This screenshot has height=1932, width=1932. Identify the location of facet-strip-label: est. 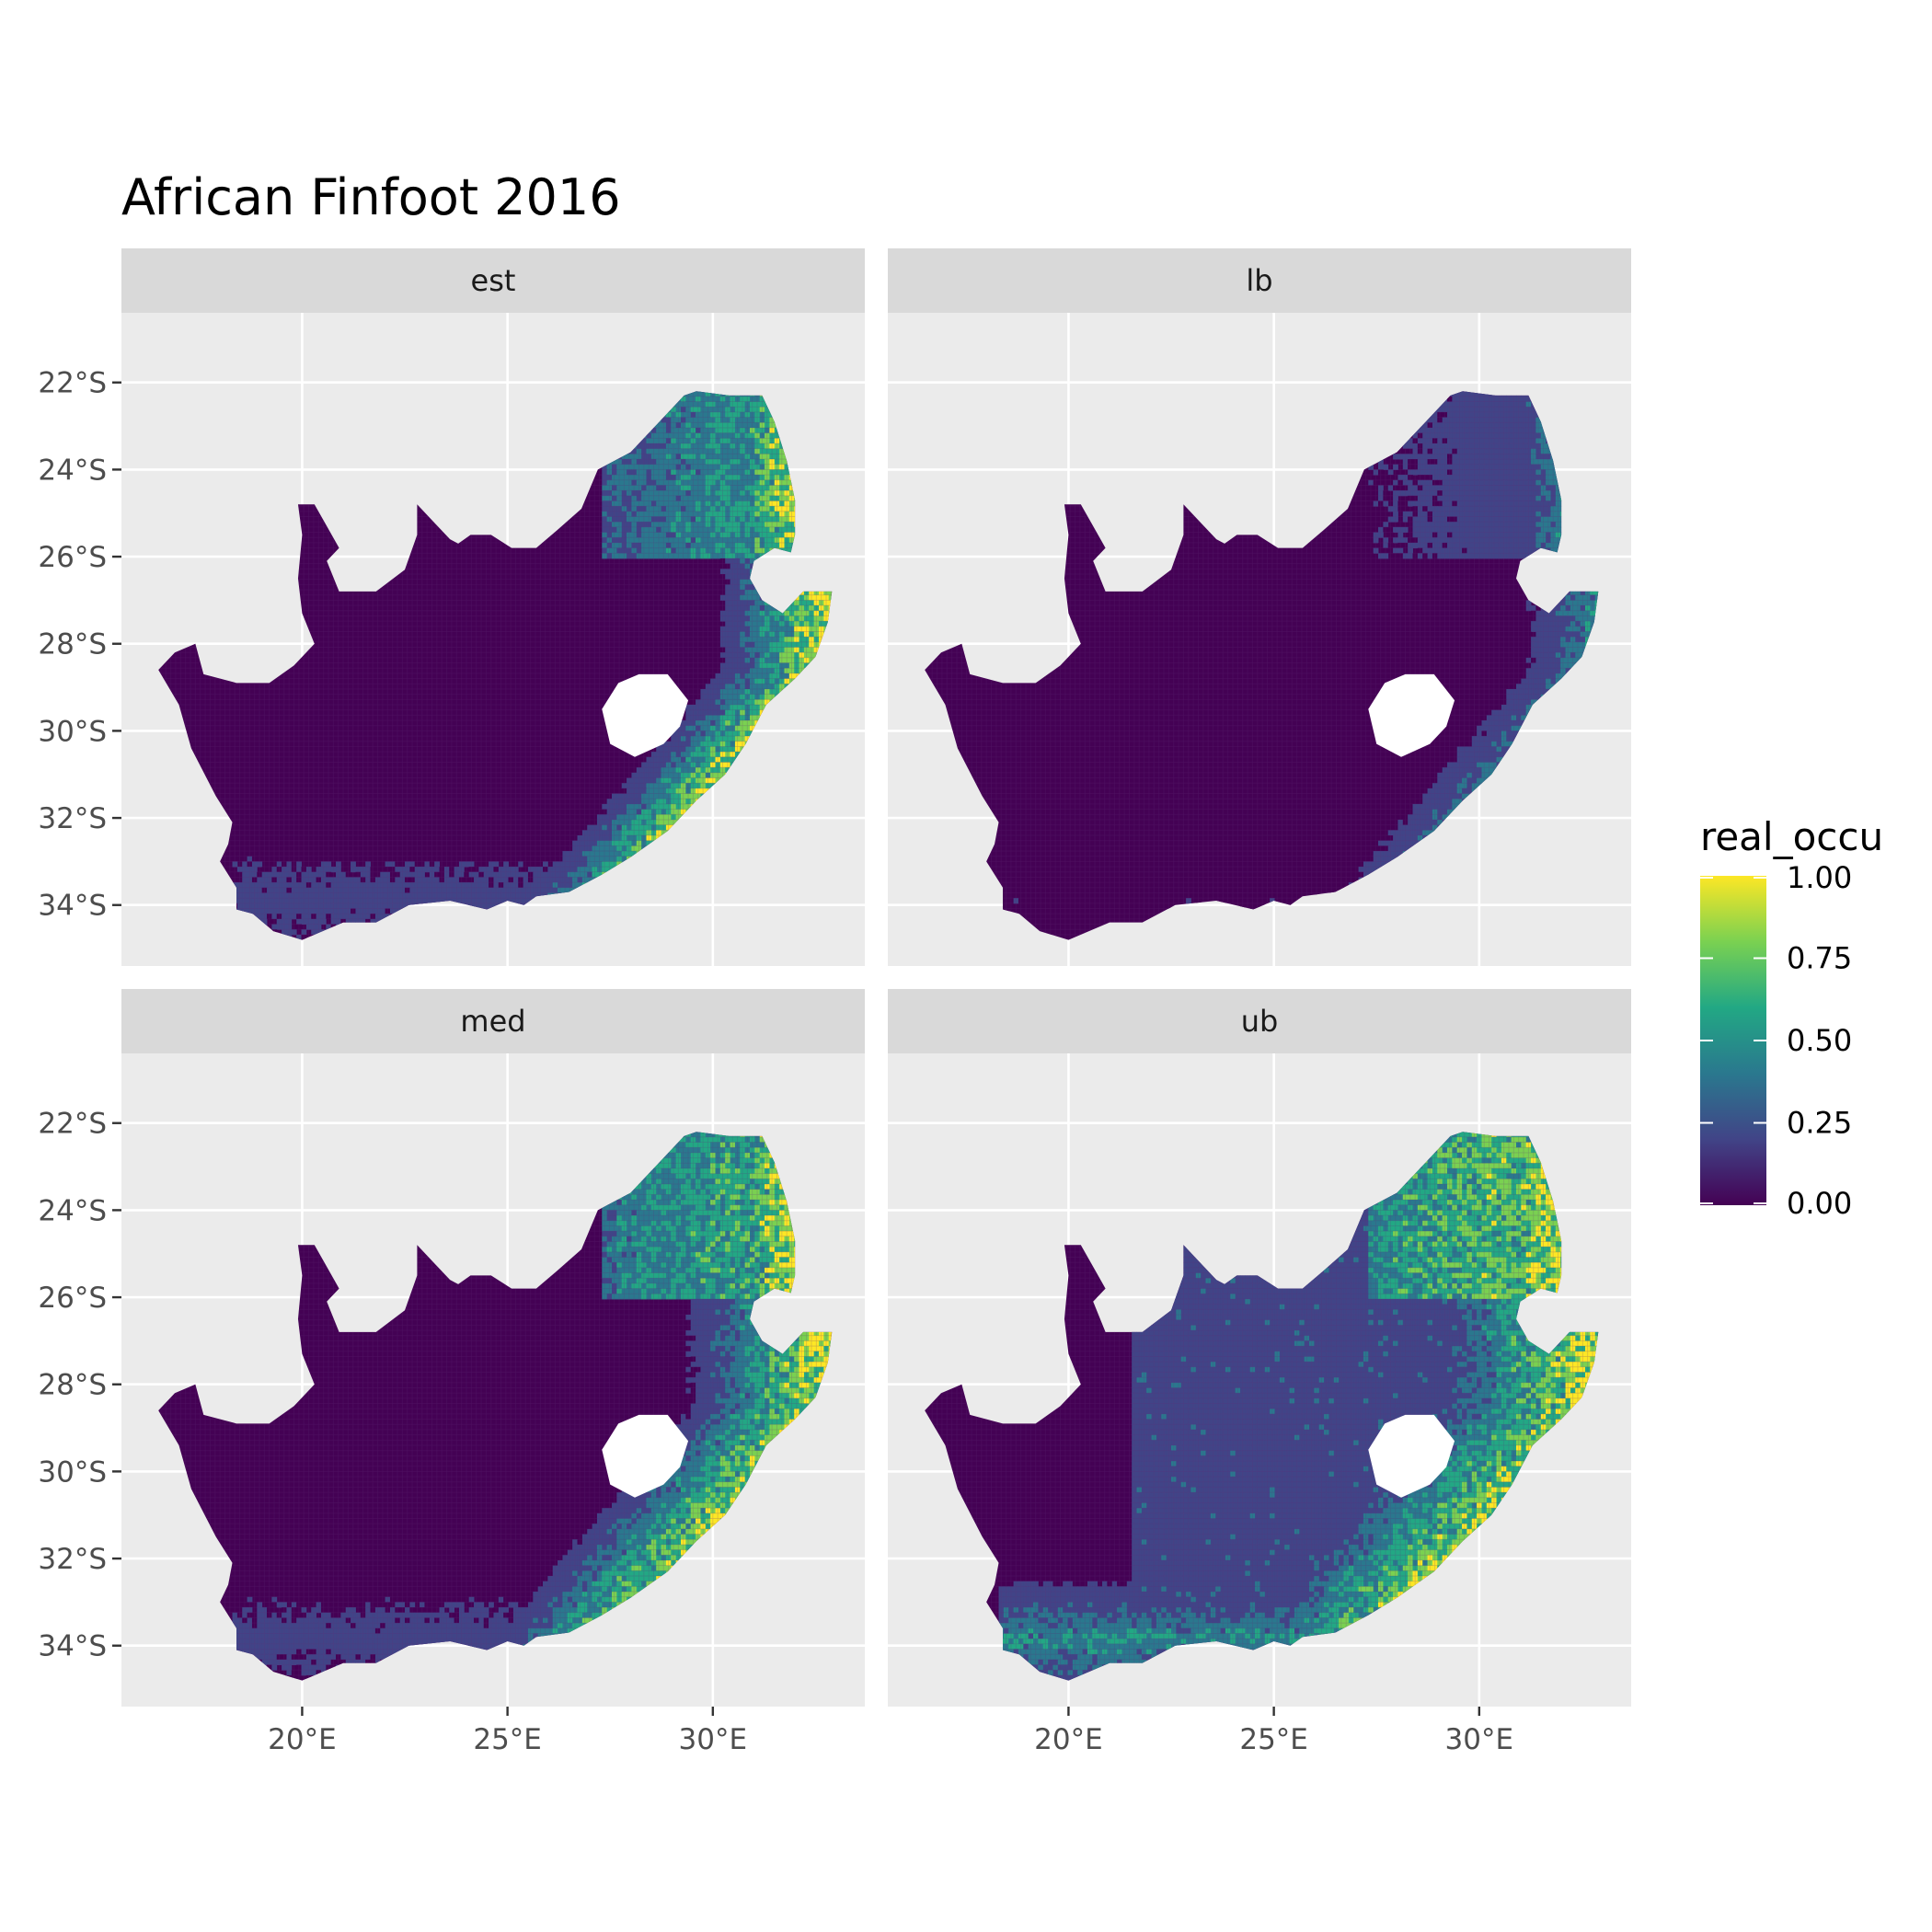
(493, 280).